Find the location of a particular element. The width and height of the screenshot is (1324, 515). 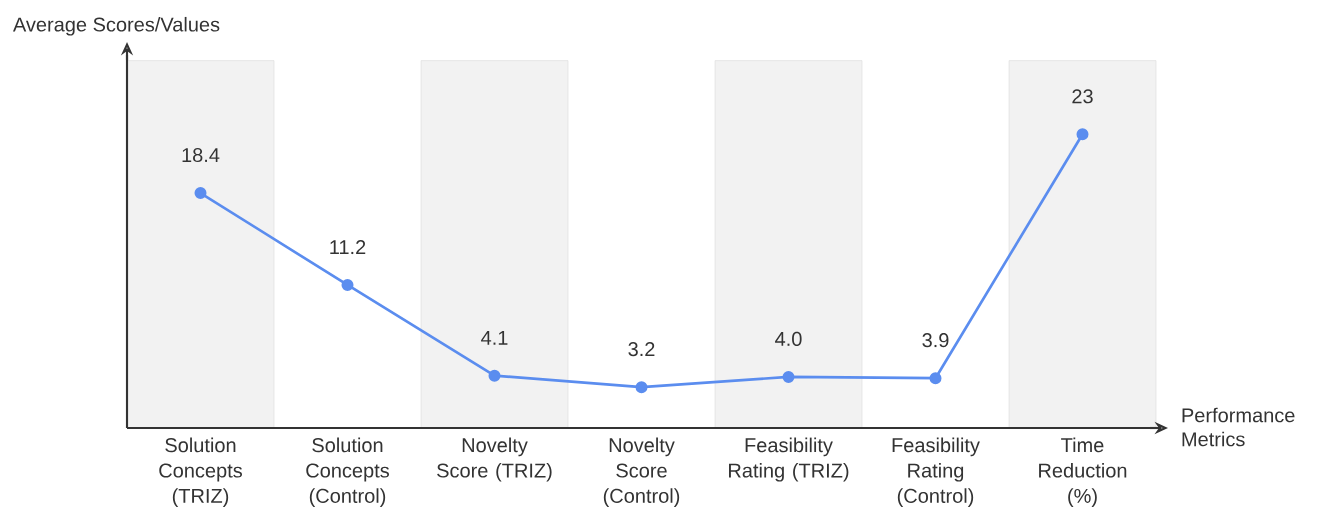

y-axis-title: Average Scores/Values is located at coordinates (116, 26).